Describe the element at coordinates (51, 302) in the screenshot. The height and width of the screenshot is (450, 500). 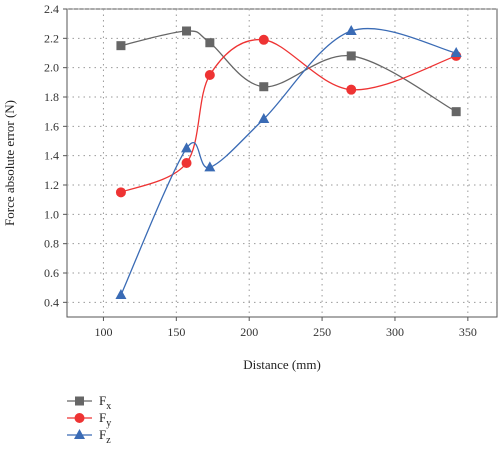
I see `y-tick-label: 0.4` at that location.